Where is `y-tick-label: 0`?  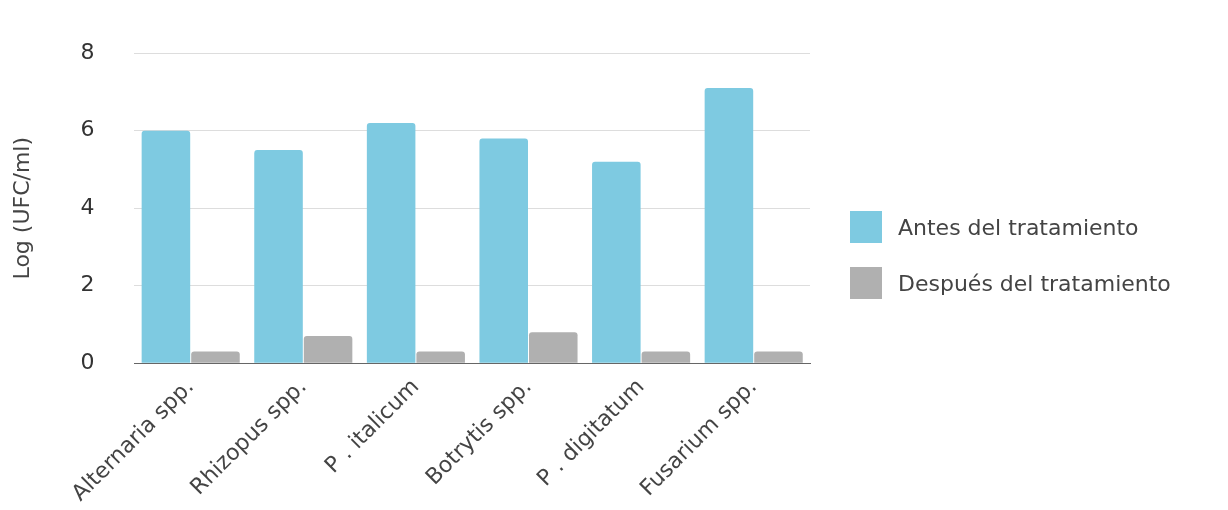
y-tick-label: 0 is located at coordinates (87, 361).